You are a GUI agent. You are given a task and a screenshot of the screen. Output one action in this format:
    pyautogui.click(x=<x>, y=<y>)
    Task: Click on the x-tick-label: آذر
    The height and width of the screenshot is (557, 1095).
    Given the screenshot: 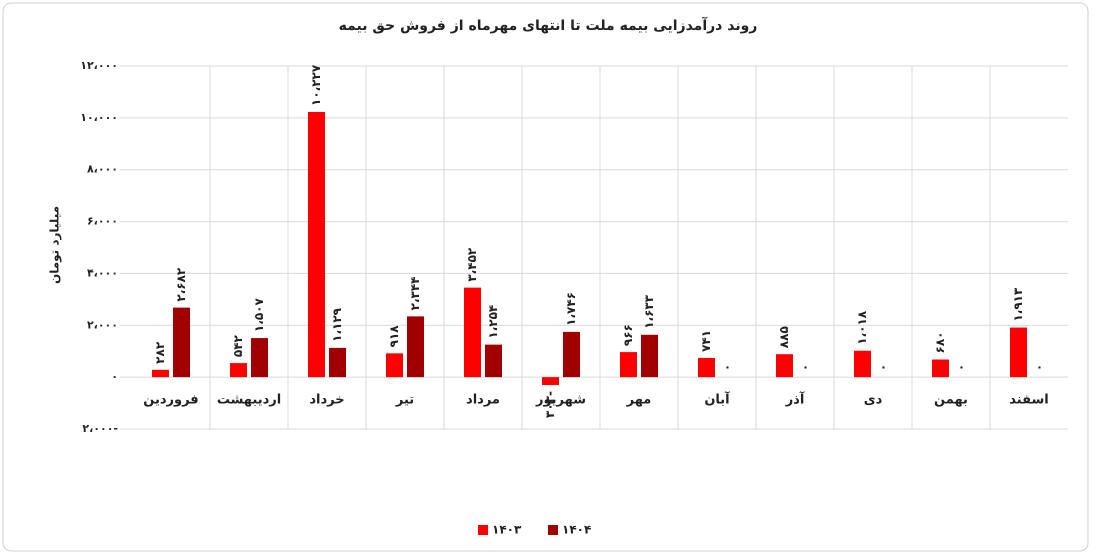 What is the action you would take?
    pyautogui.click(x=795, y=399)
    